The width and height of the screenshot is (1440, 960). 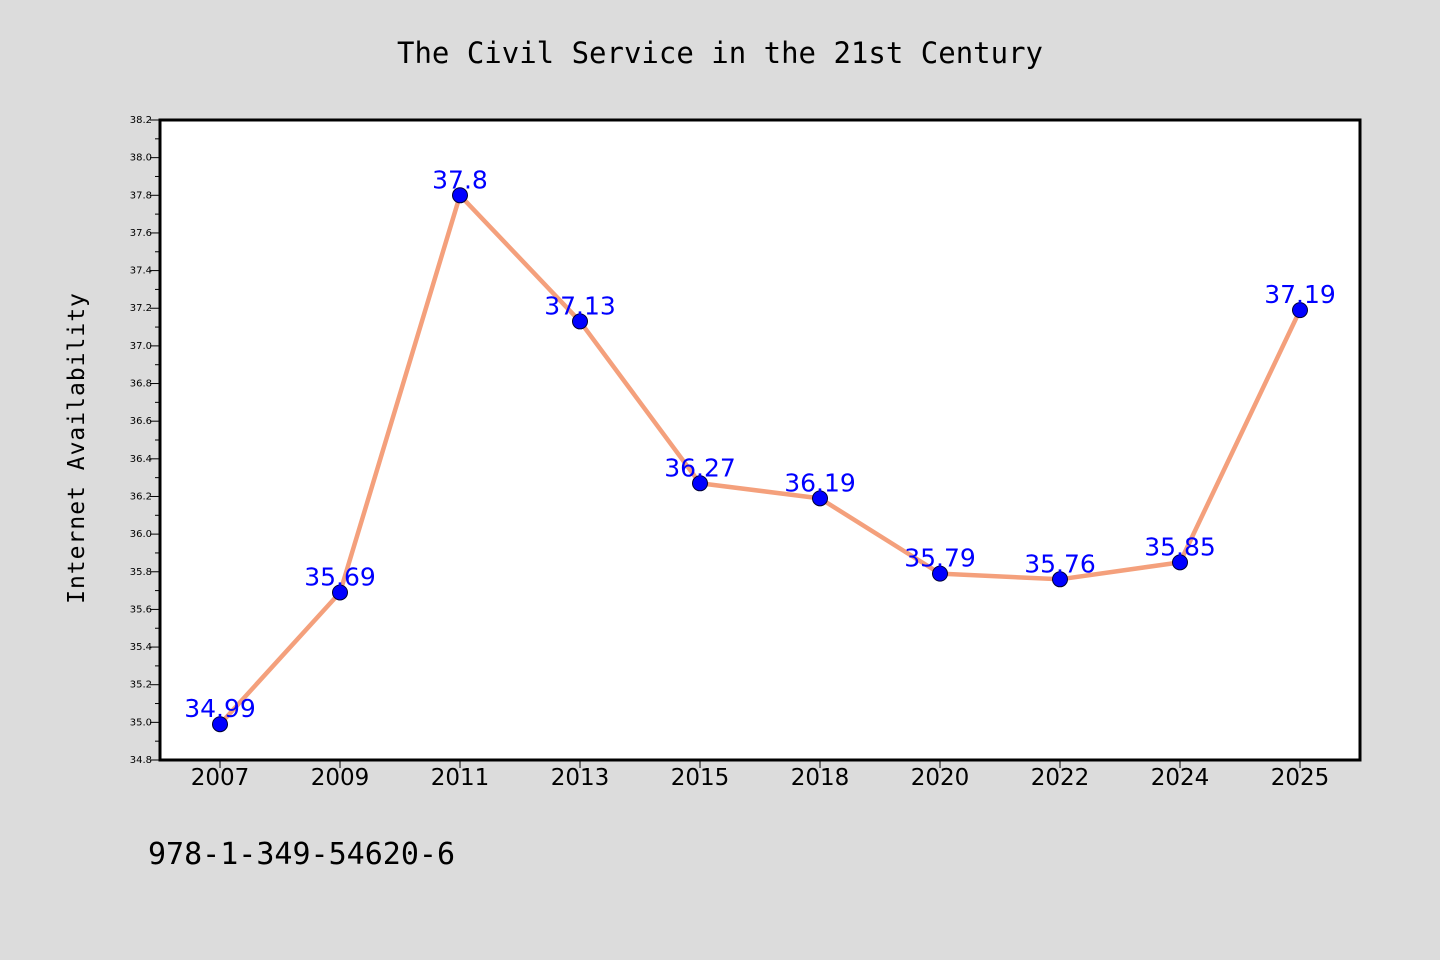 What do you see at coordinates (580, 305) in the screenshot?
I see `data-label: 37.13` at bounding box center [580, 305].